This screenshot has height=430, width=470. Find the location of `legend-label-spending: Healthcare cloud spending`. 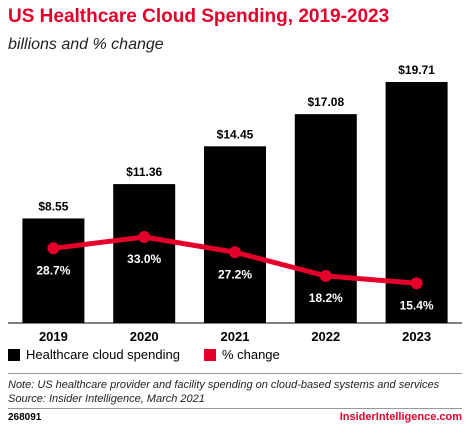

legend-label-spending: Healthcare cloud spending is located at coordinates (103, 354).